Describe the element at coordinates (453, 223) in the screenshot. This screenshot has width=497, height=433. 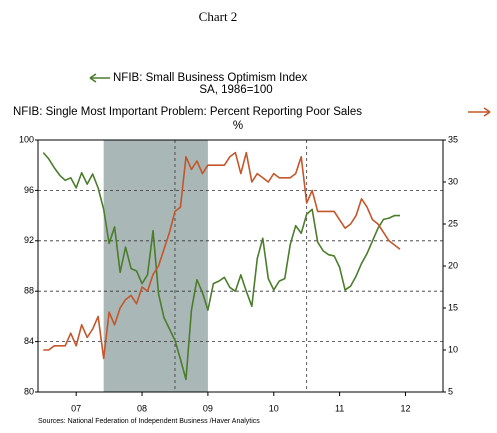
I see `y2-tick-label: 25` at that location.